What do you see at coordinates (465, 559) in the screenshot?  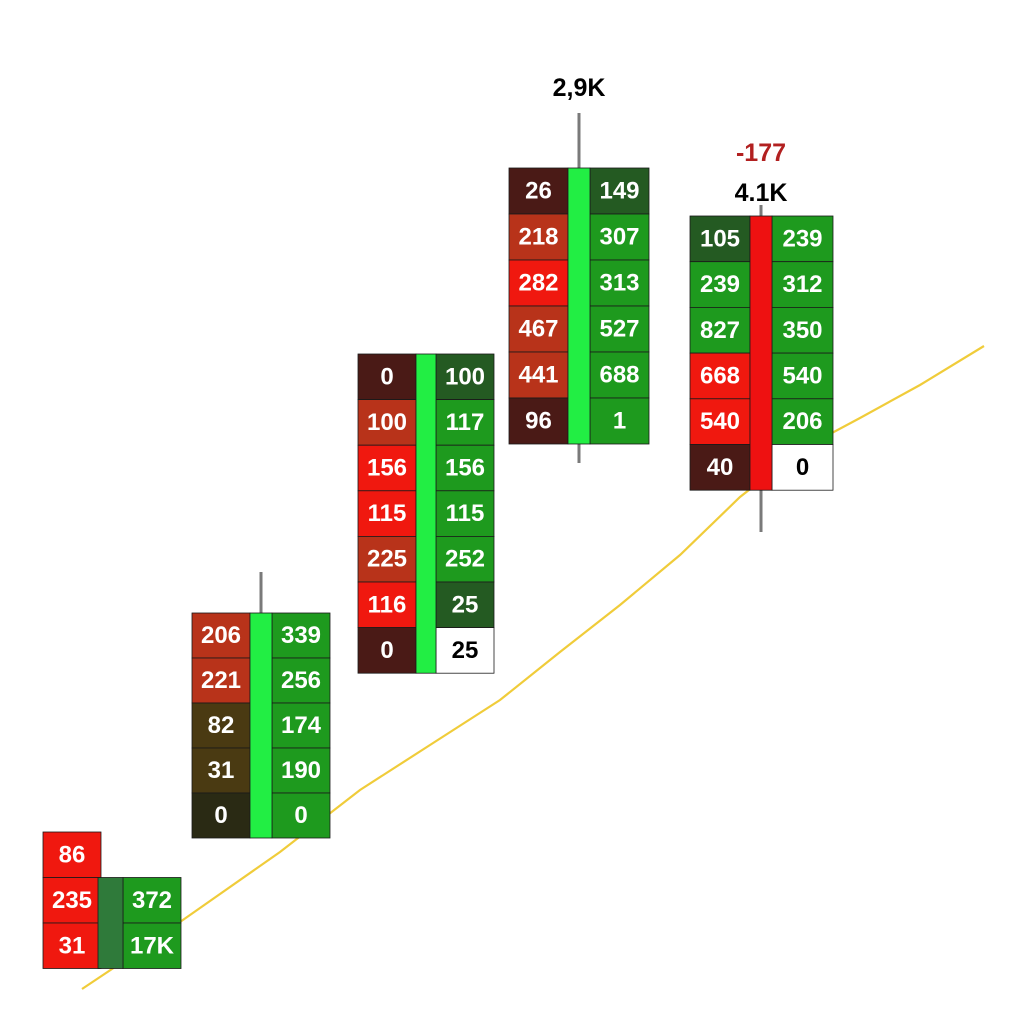 I see `ask-value: 252` at bounding box center [465, 559].